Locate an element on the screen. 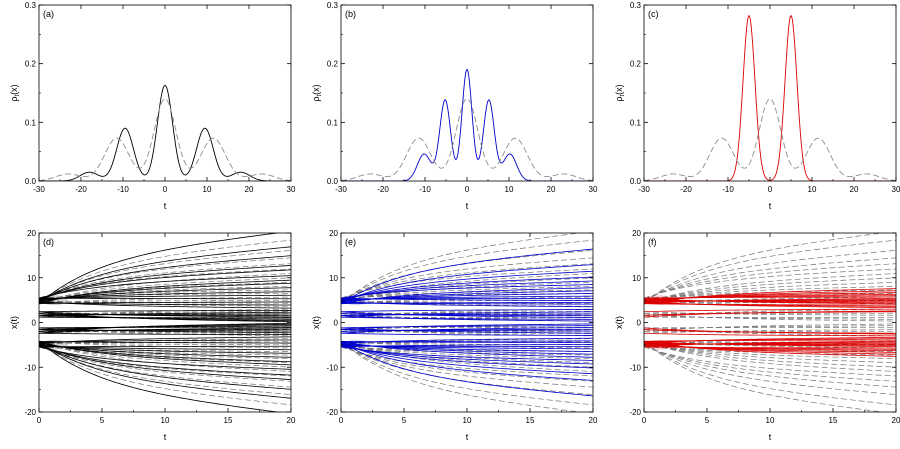 This screenshot has width=900, height=449. y-tick-label-e: 20 is located at coordinates (333, 233).